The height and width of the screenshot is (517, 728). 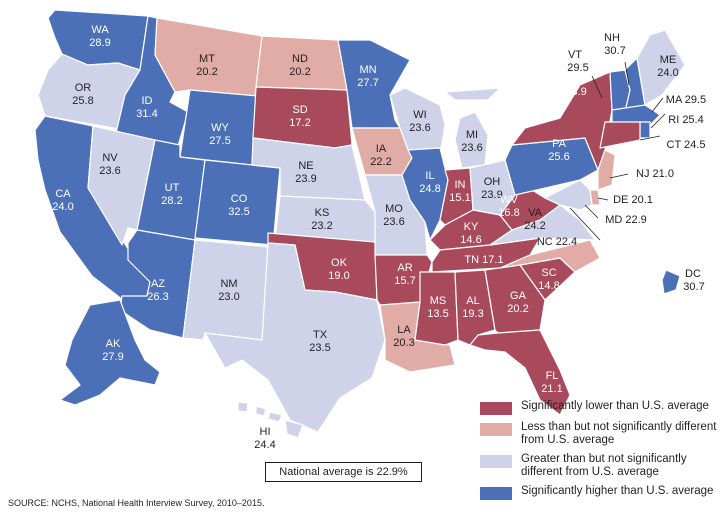 I want to click on state-RI, so click(x=645, y=130).